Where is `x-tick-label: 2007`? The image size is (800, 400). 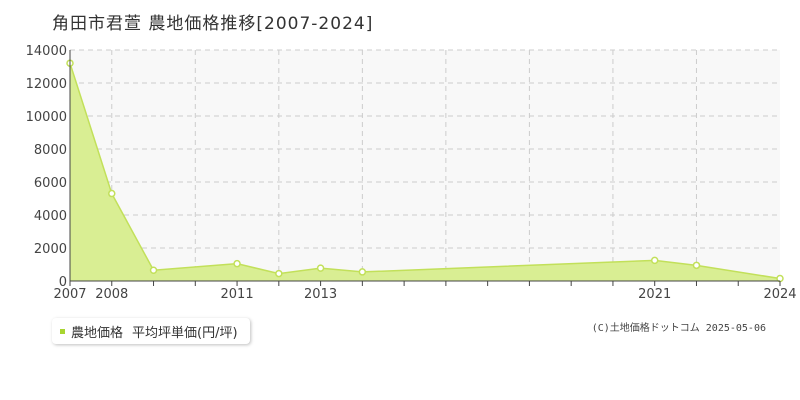 x-tick-label: 2007 is located at coordinates (69, 294).